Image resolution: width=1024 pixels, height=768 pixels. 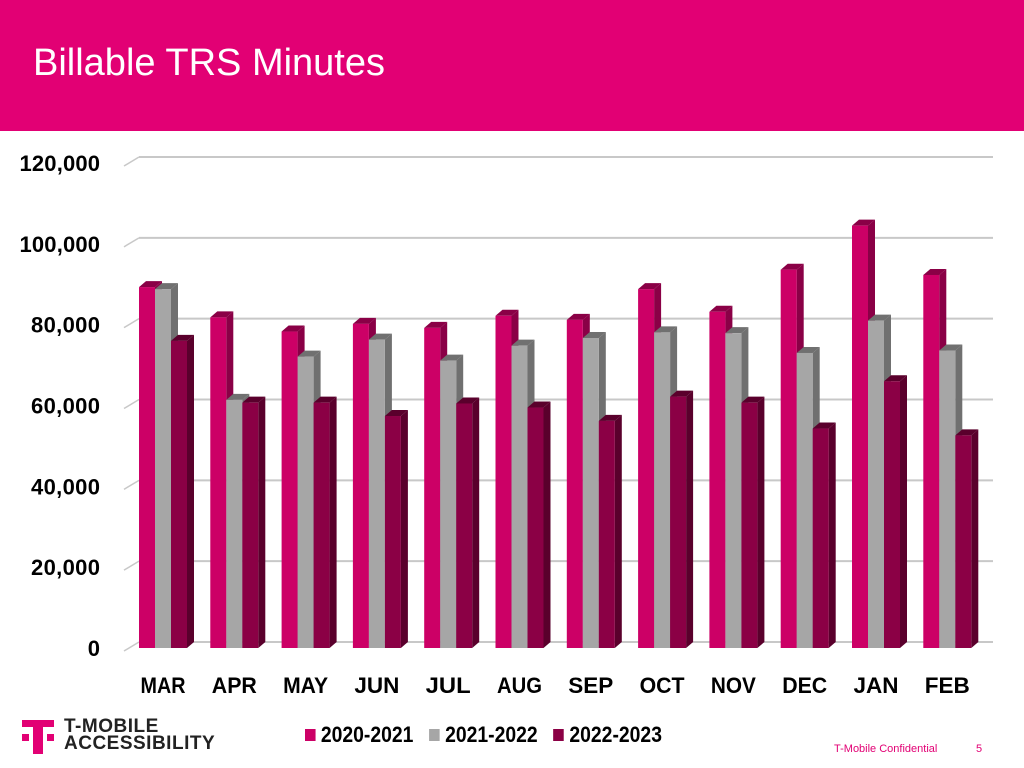 What do you see at coordinates (860, 437) in the screenshot?
I see `bar-jan-2020-2021` at bounding box center [860, 437].